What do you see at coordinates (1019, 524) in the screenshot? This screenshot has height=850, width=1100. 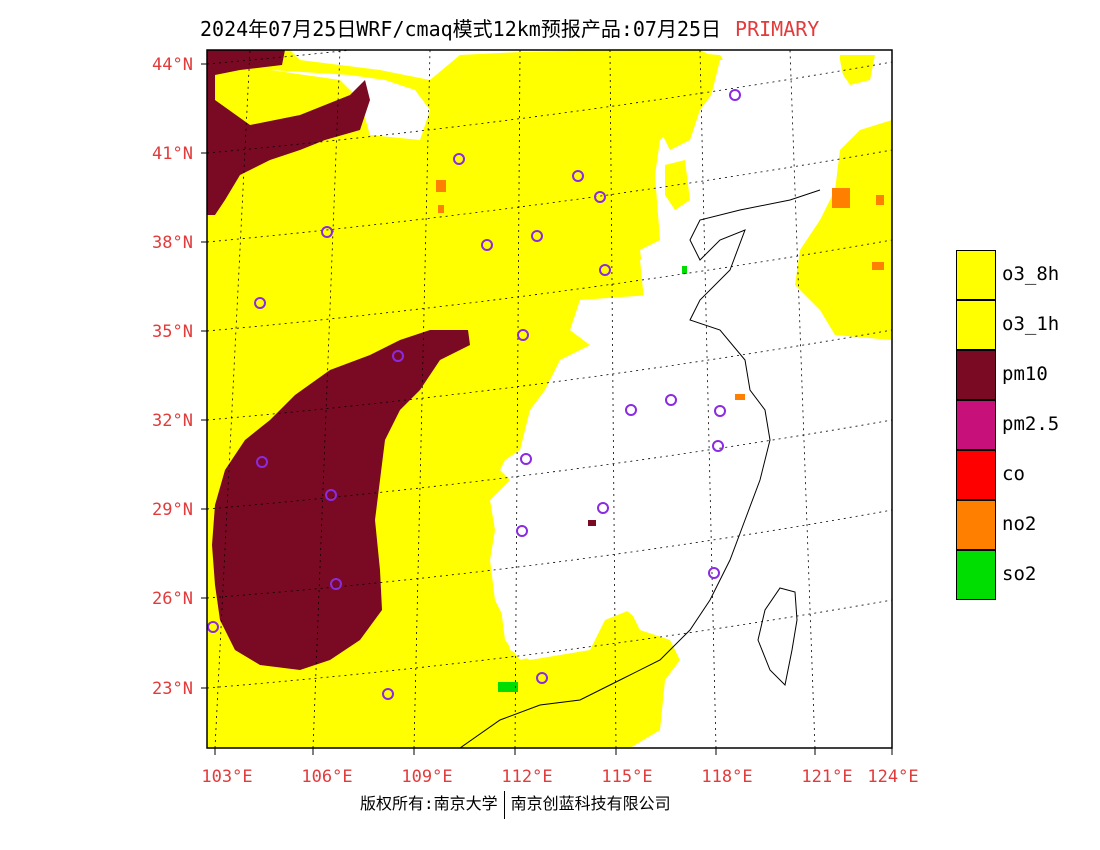 I see `legend-label-no2: no2` at bounding box center [1019, 524].